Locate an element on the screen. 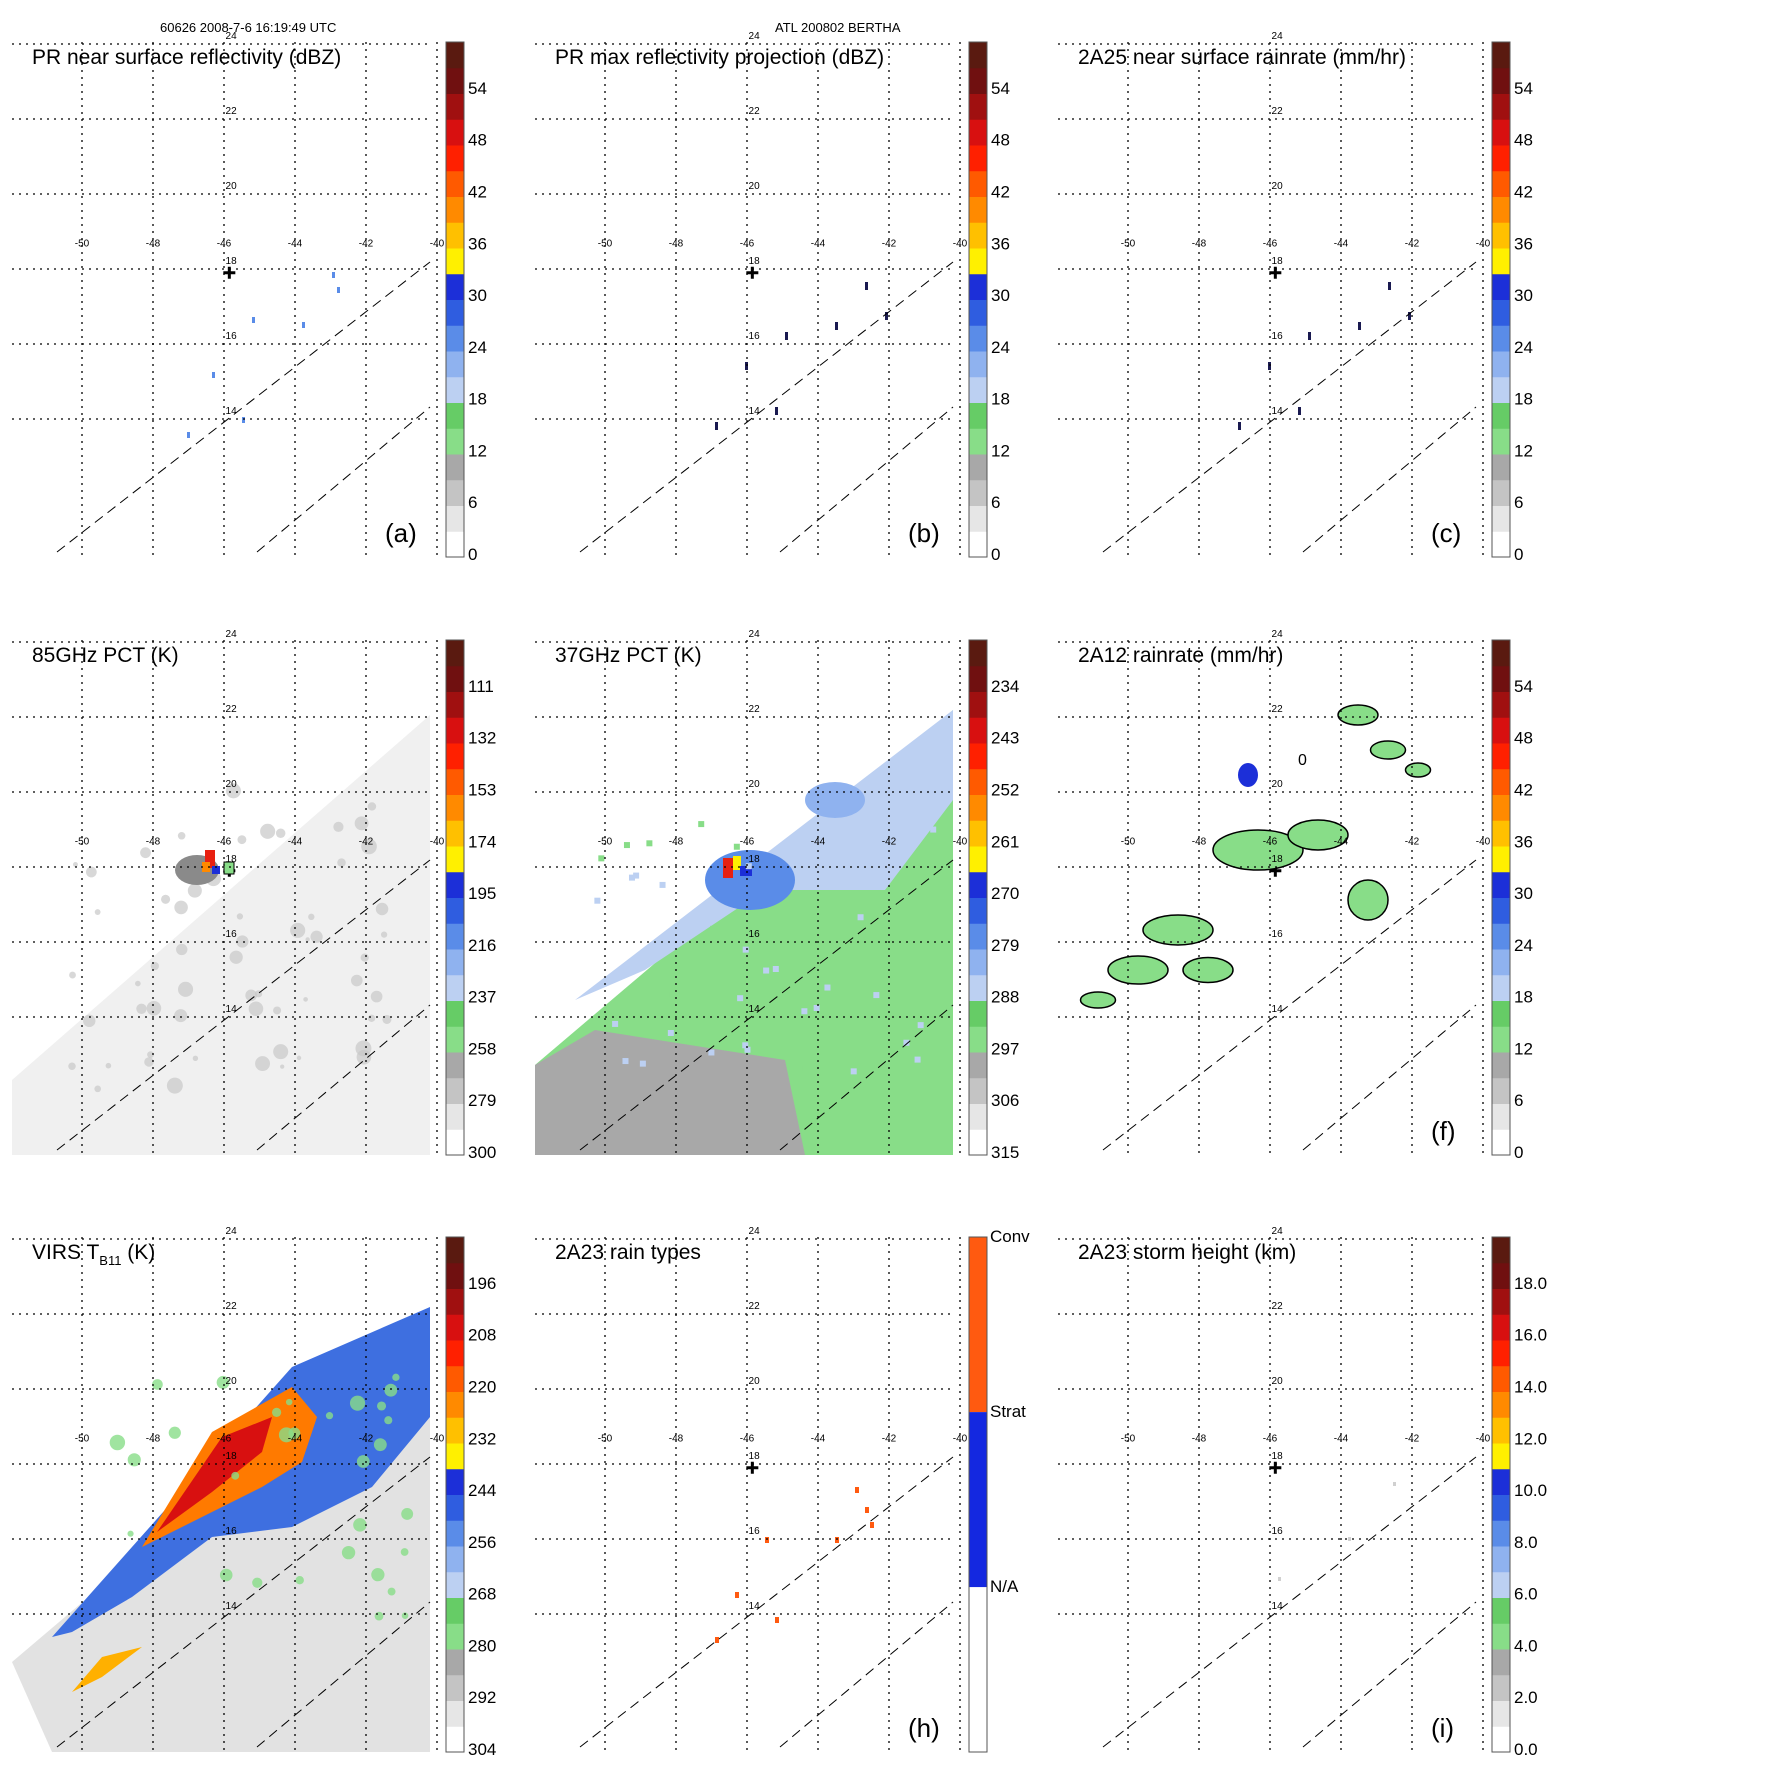 The height and width of the screenshot is (1771, 1771). colorbar-tick-label: 12 is located at coordinates (477, 450).